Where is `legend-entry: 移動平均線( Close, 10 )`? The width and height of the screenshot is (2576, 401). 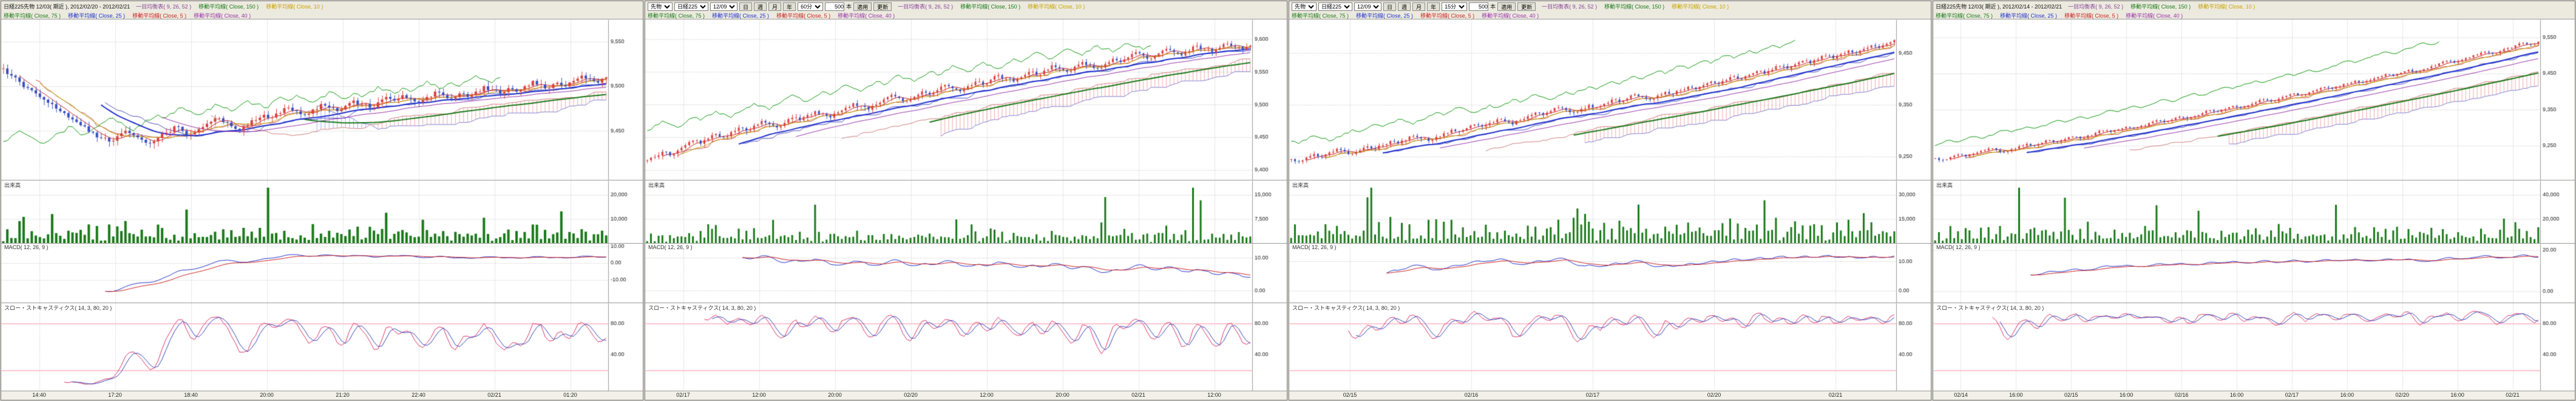
legend-entry: 移動平均線( Close, 10 ) is located at coordinates (1700, 7).